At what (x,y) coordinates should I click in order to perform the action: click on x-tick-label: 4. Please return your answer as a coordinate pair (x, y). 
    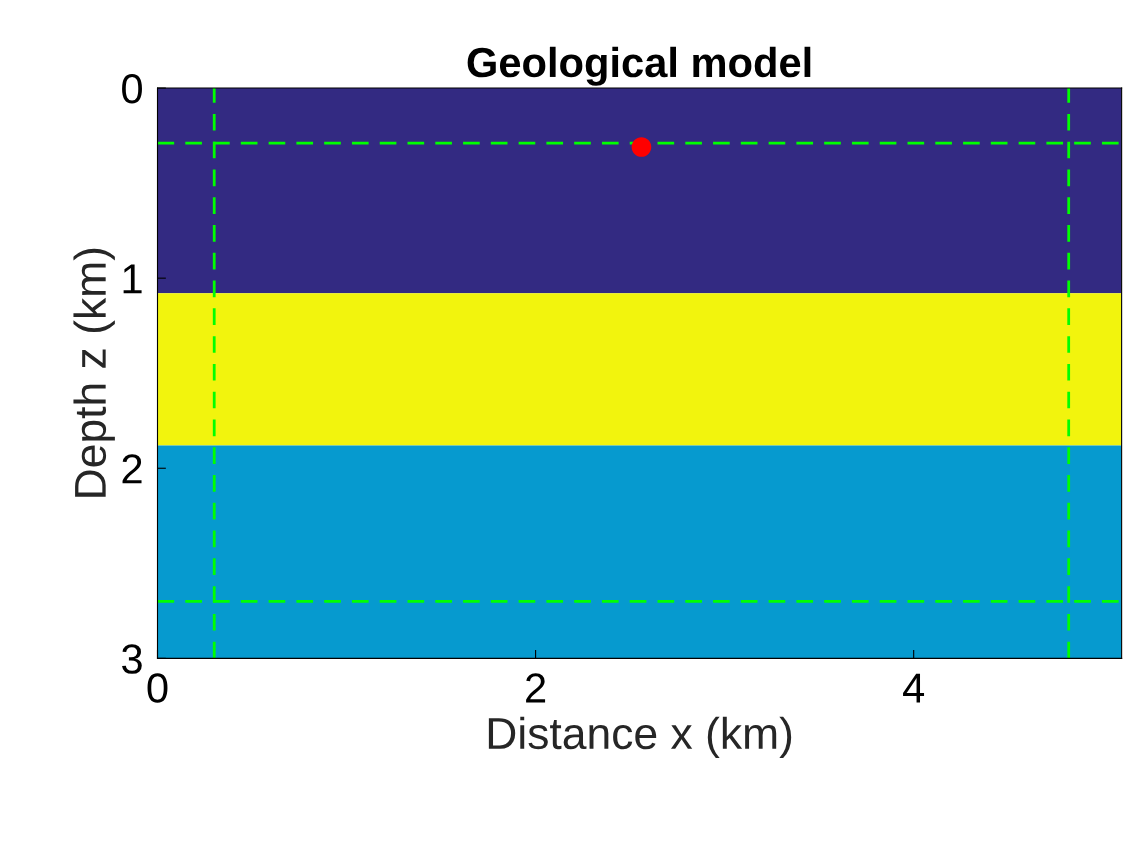
    Looking at the image, I should click on (914, 688).